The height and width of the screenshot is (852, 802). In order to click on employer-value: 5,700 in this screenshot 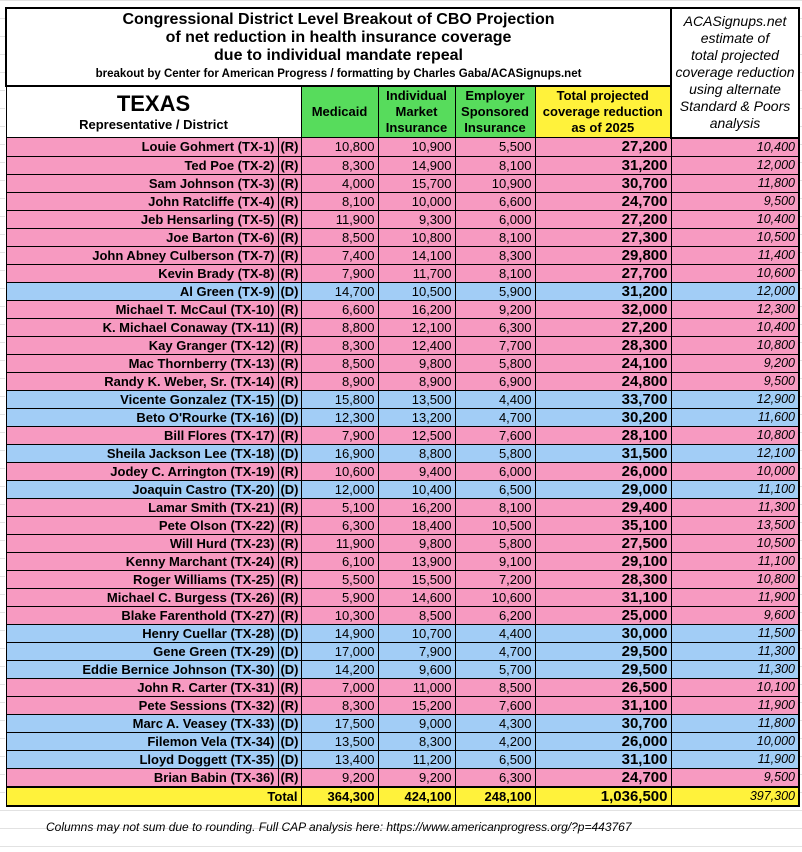, I will do `click(495, 669)`.